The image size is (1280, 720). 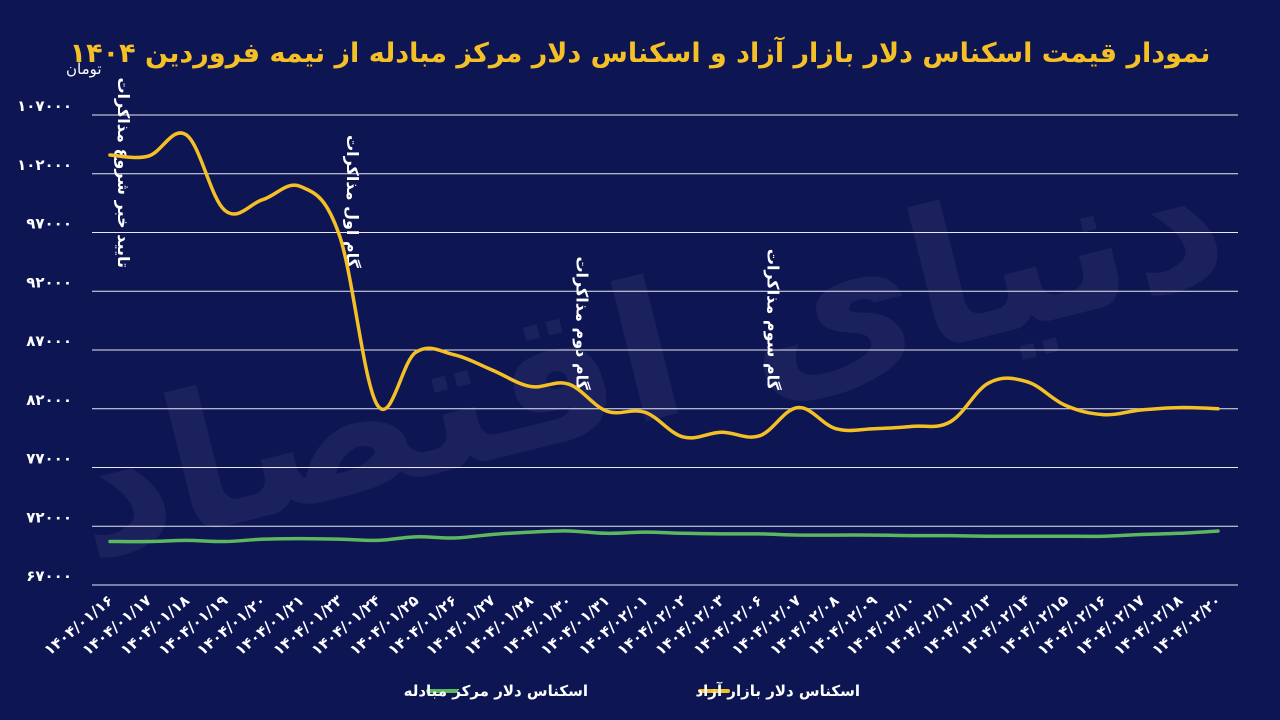 I want to click on y-tick-label: ۹۷۰۰۰, so click(x=49, y=224).